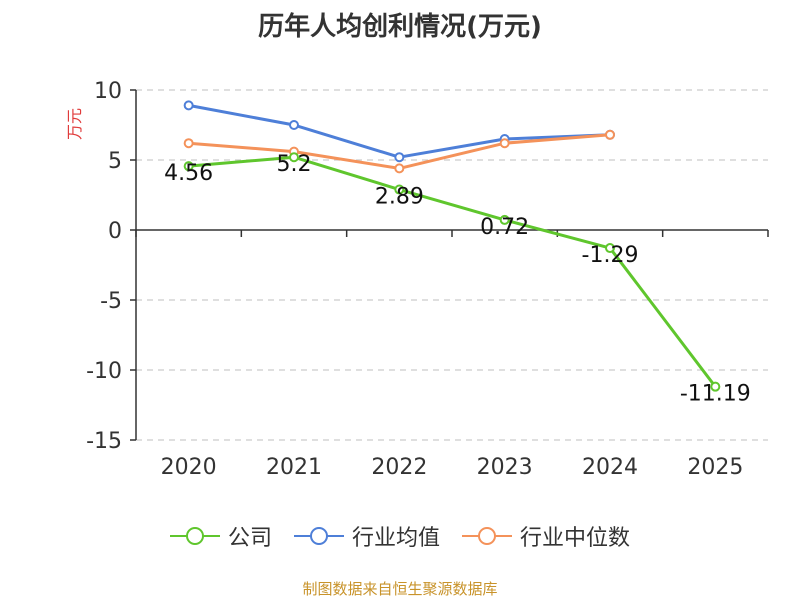 Image resolution: width=800 pixels, height=600 pixels. I want to click on data-label: -1.29, so click(610, 255).